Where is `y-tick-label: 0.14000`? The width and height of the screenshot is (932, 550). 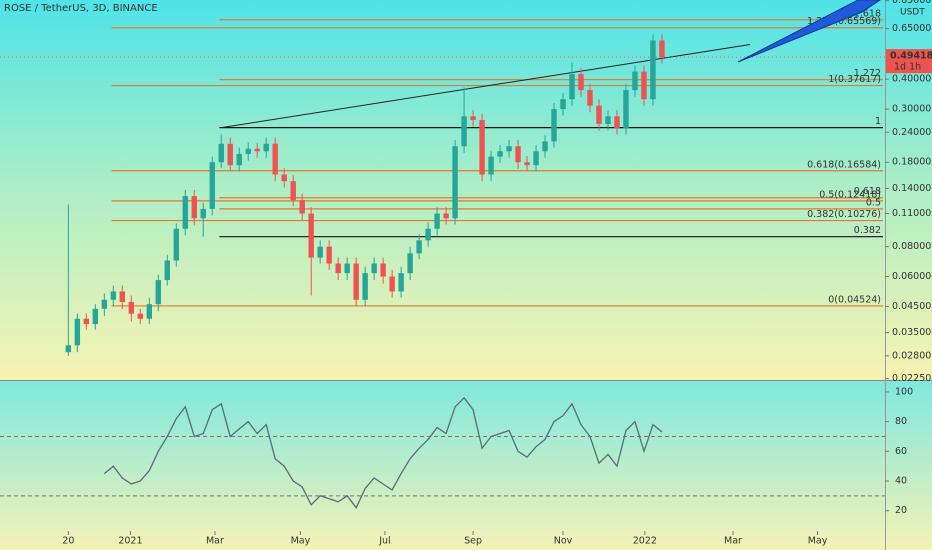
y-tick-label: 0.14000 is located at coordinates (911, 188).